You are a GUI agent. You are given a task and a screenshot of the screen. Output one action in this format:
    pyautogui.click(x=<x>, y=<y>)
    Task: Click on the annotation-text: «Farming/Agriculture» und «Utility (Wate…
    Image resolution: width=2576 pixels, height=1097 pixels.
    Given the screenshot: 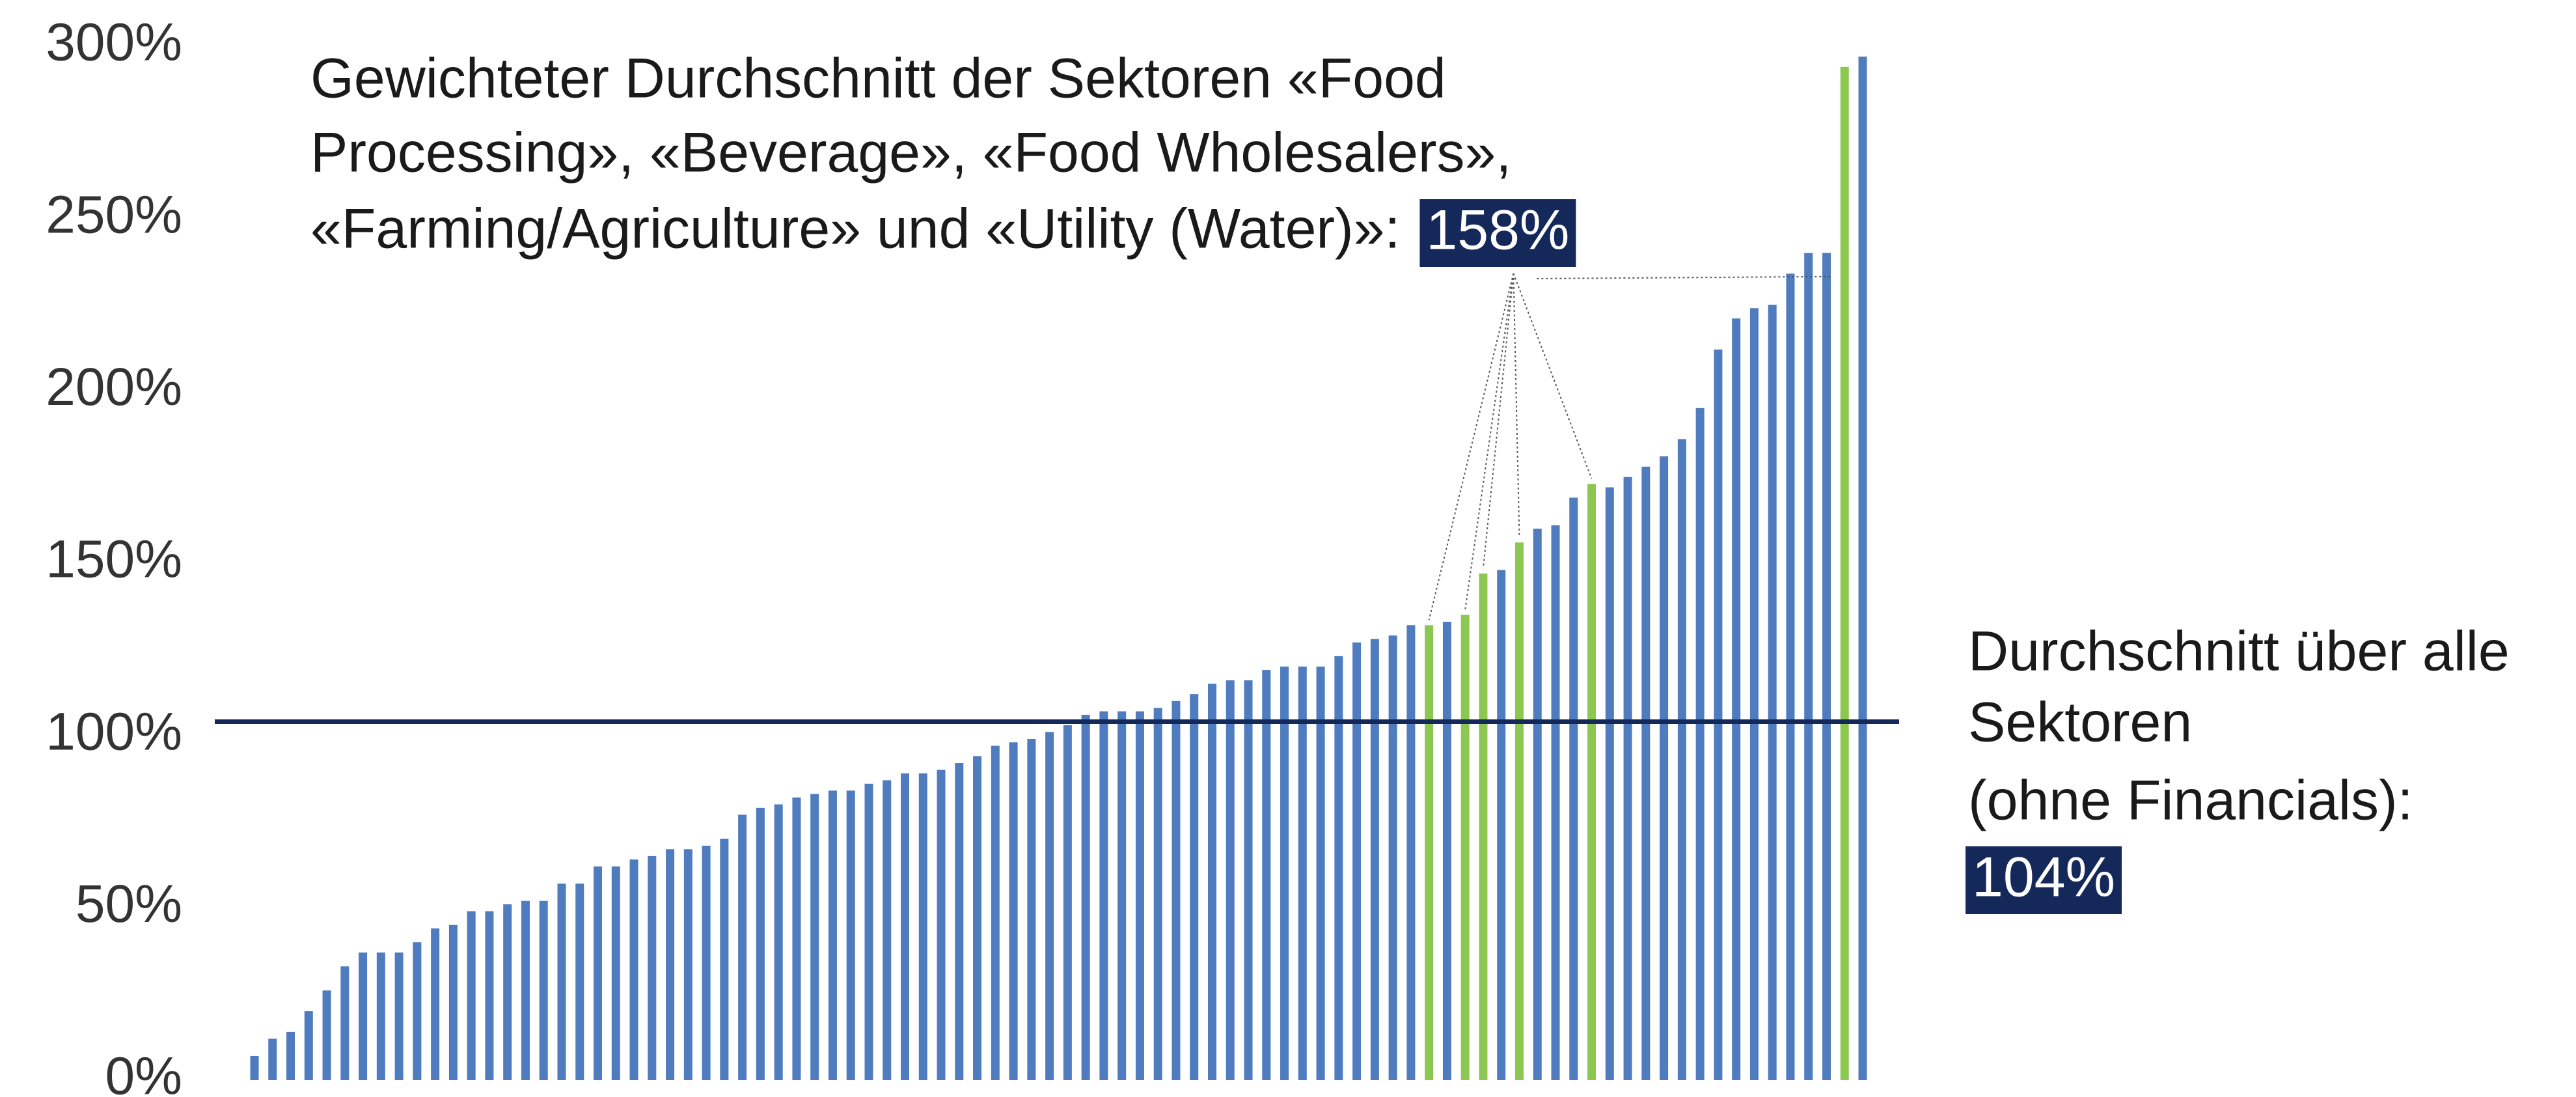 What is the action you would take?
    pyautogui.click(x=855, y=229)
    